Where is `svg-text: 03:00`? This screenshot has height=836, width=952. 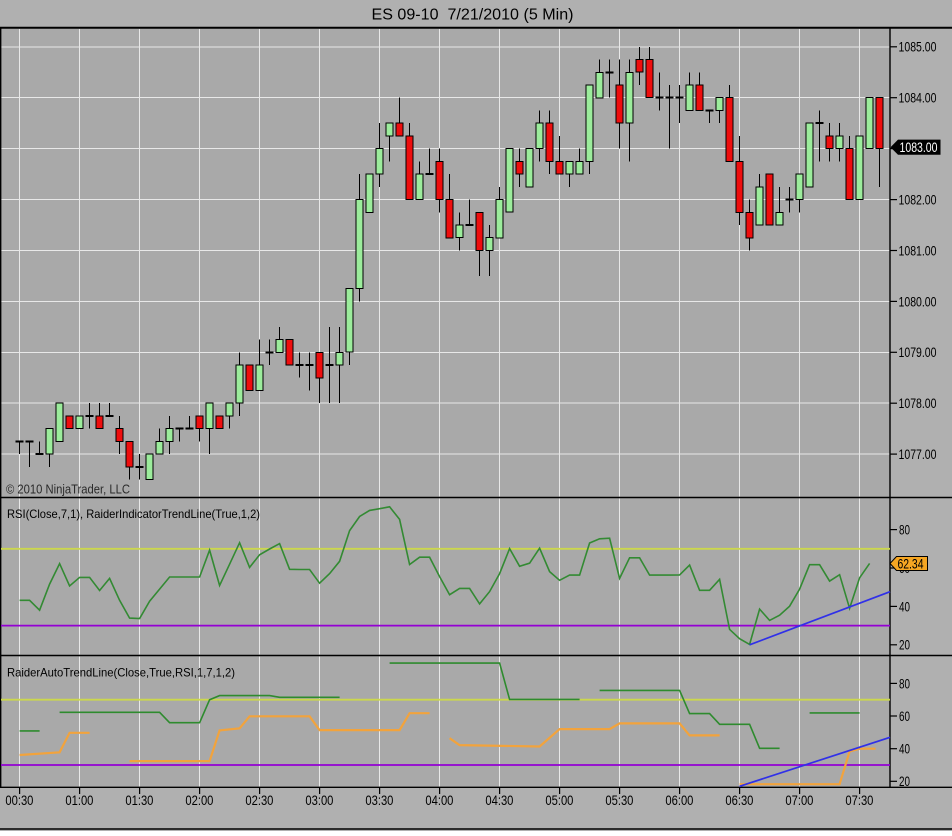 svg-text: 03:00 is located at coordinates (319, 800).